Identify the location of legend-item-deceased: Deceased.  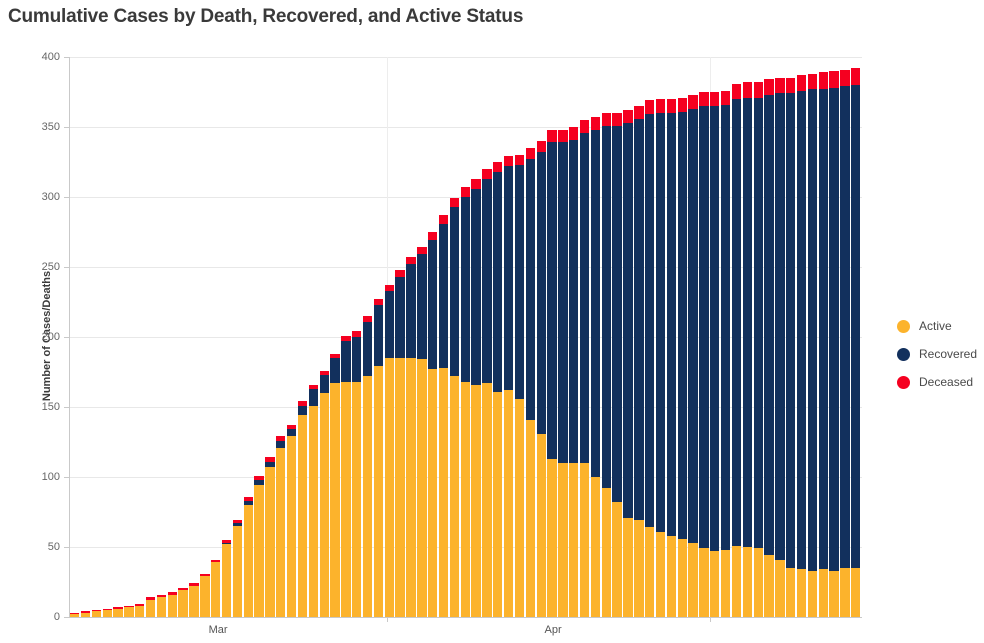
(937, 382).